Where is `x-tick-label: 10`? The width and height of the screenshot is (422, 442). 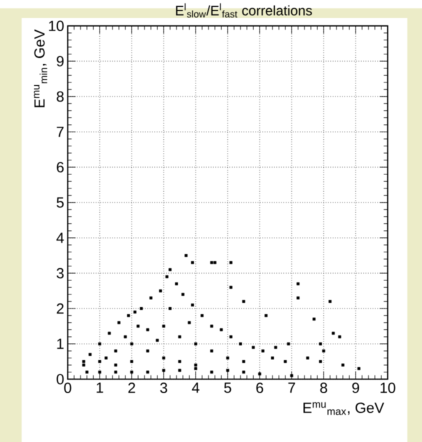 x-tick-label: 10 is located at coordinates (388, 388).